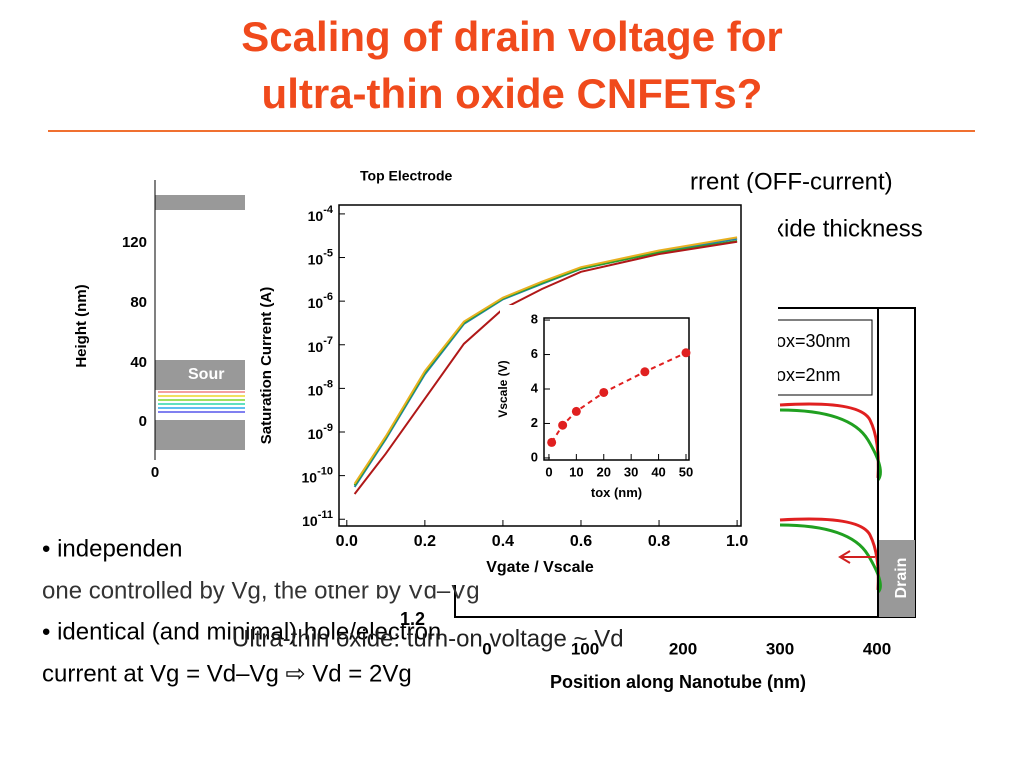  What do you see at coordinates (512, 93) in the screenshot?
I see `title-line: ultra-thin oxide CNFETs?` at bounding box center [512, 93].